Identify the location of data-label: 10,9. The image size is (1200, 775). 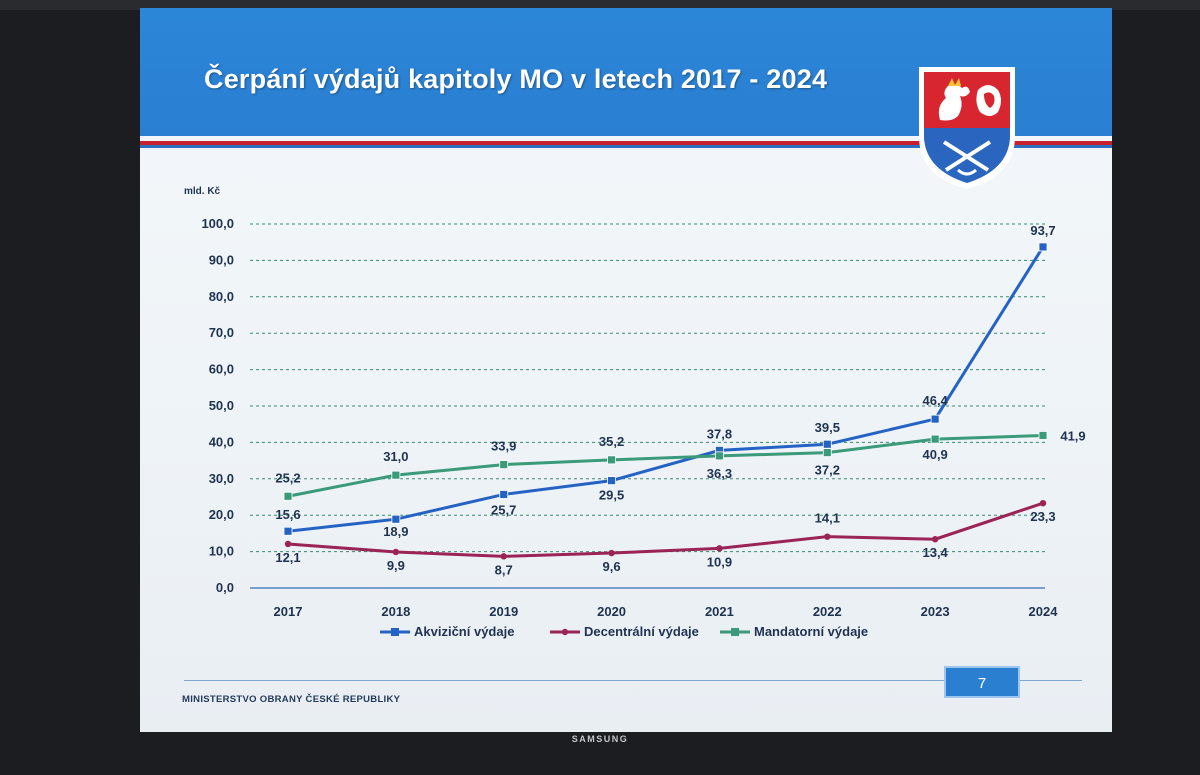
(719, 561).